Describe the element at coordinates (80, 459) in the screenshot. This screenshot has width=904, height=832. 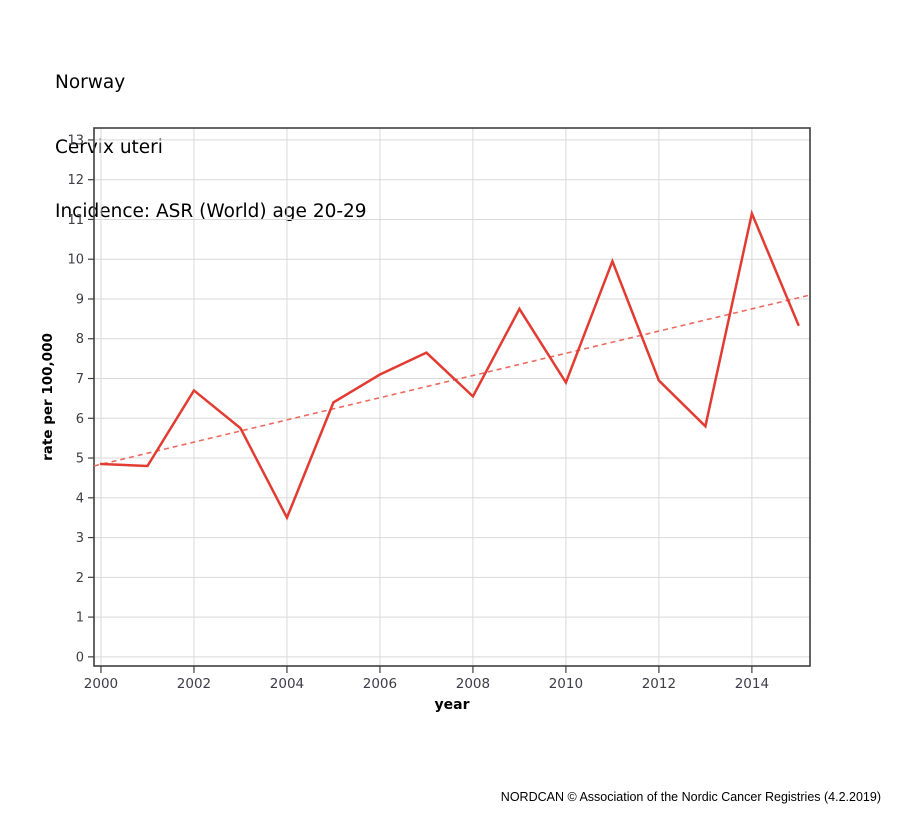
I see `y-tick-label: 5` at that location.